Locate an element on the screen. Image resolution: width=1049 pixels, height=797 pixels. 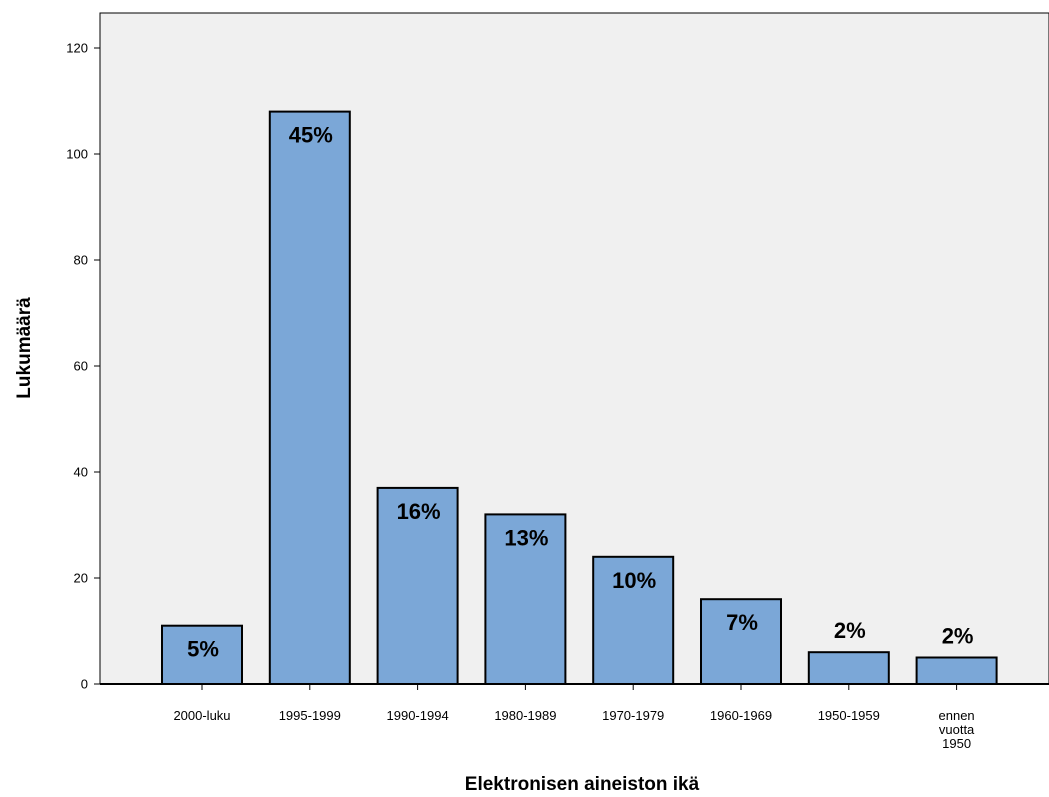
y-axis-title: Lukumäärä is located at coordinates (24, 348).